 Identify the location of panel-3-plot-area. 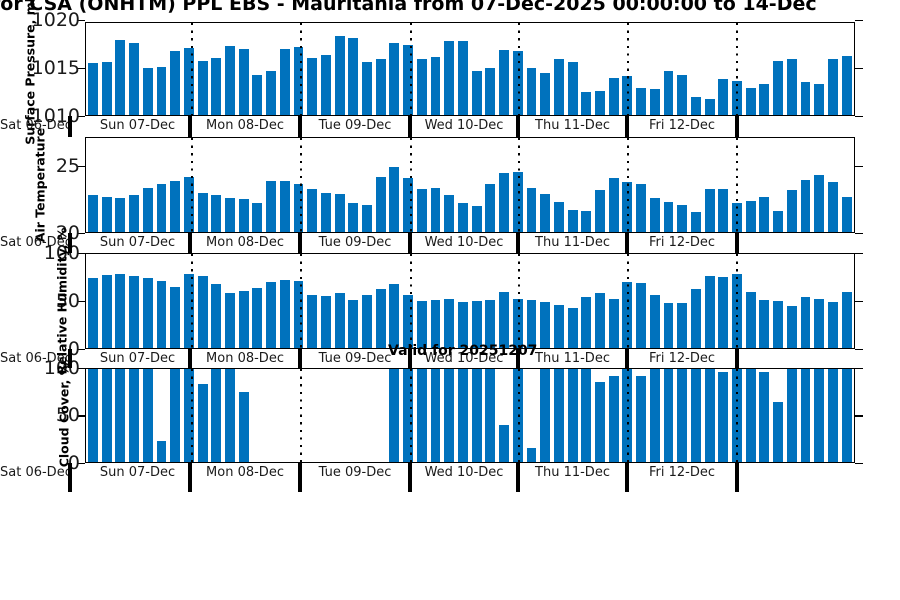
(470, 301).